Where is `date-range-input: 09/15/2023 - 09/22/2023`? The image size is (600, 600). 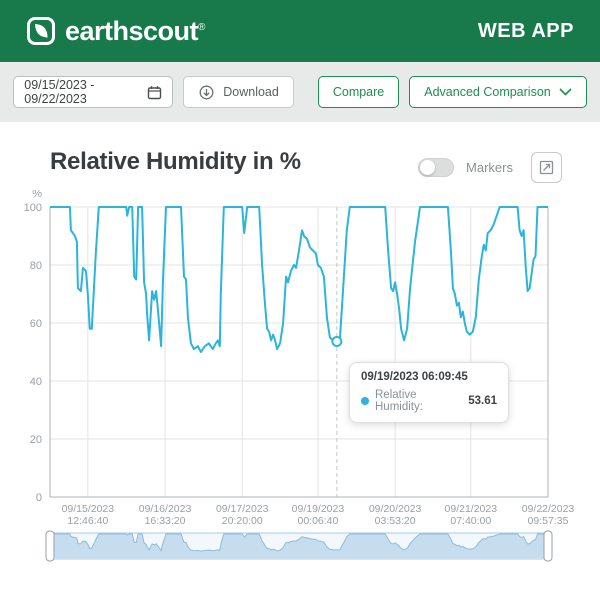
date-range-input: 09/15/2023 - 09/22/2023 is located at coordinates (93, 92).